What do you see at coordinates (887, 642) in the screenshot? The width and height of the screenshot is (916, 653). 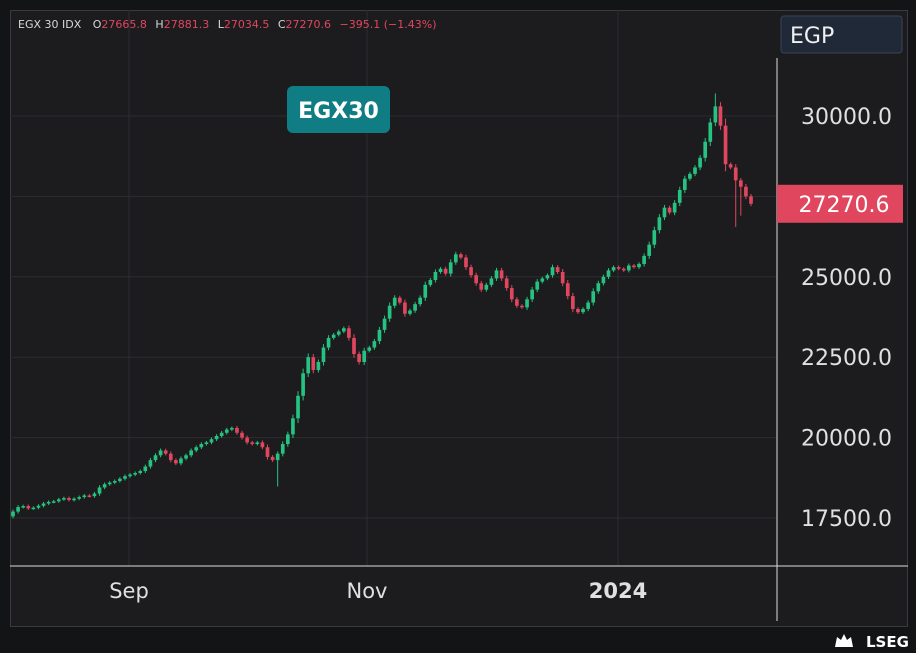 I see `lseg-logo-text: LSEG` at bounding box center [887, 642].